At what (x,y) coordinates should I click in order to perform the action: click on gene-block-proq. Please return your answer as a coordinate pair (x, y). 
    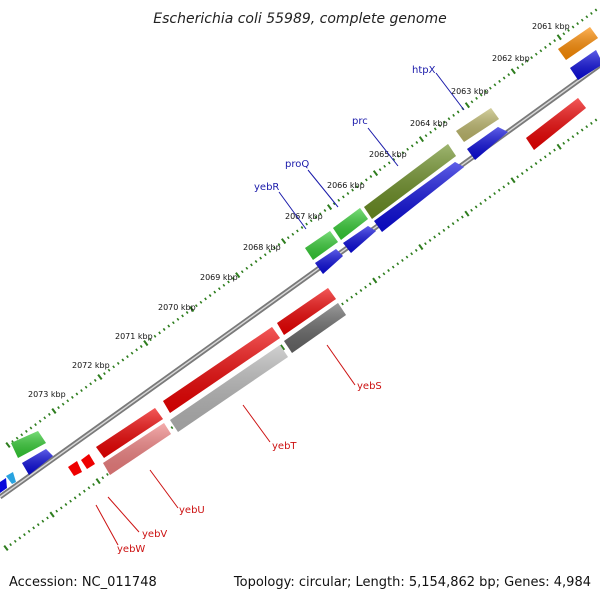
    Looking at the image, I should click on (350, 224).